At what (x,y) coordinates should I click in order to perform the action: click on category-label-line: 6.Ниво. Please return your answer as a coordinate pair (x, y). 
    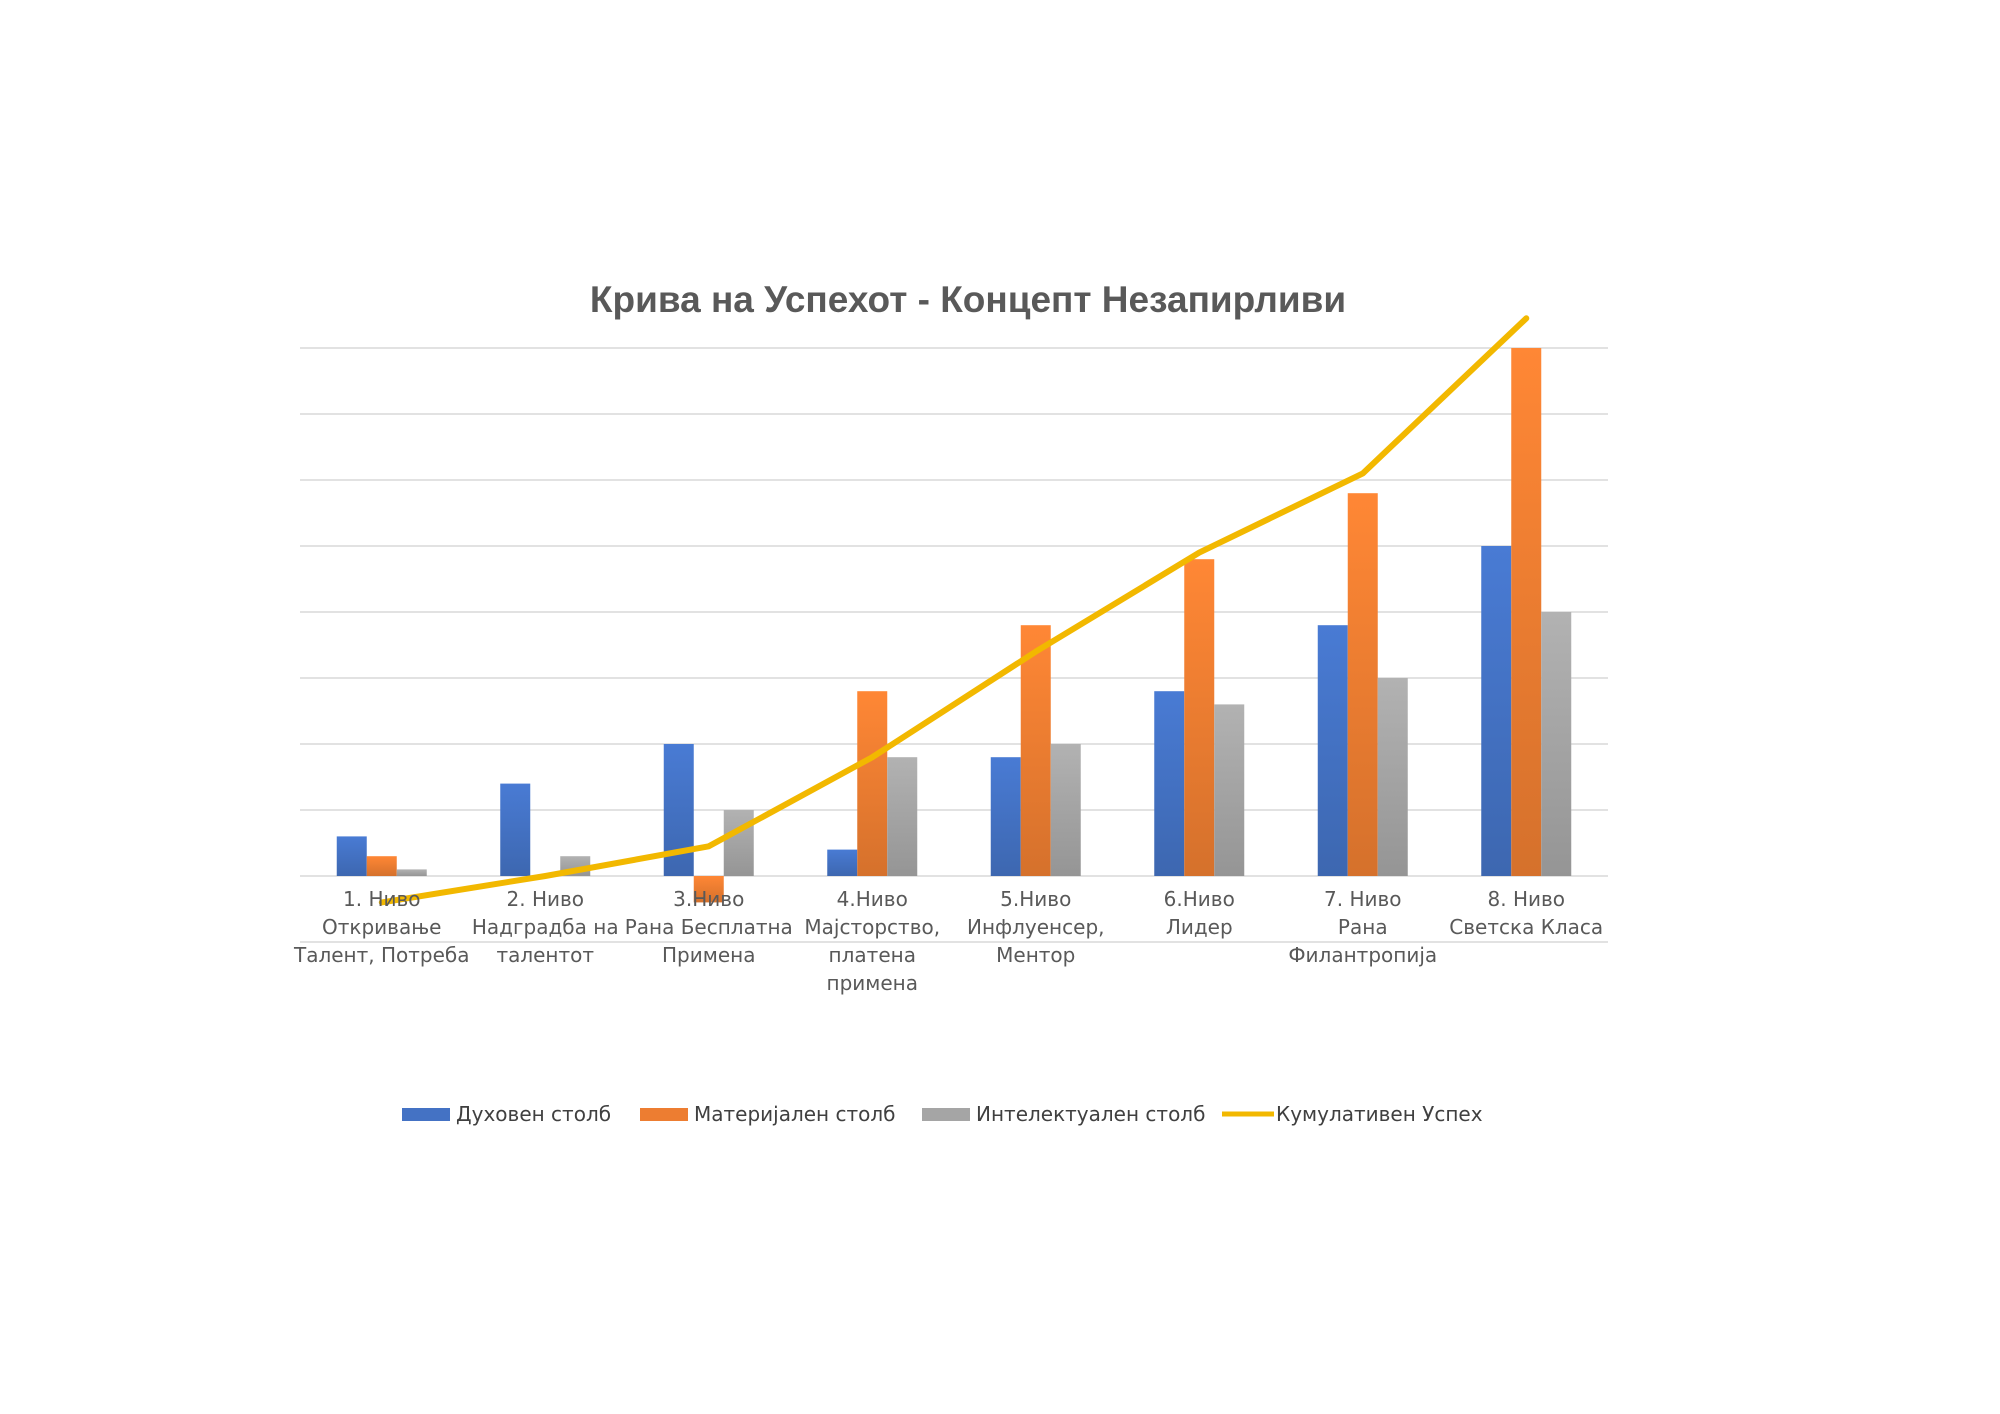
    Looking at the image, I should click on (1199, 899).